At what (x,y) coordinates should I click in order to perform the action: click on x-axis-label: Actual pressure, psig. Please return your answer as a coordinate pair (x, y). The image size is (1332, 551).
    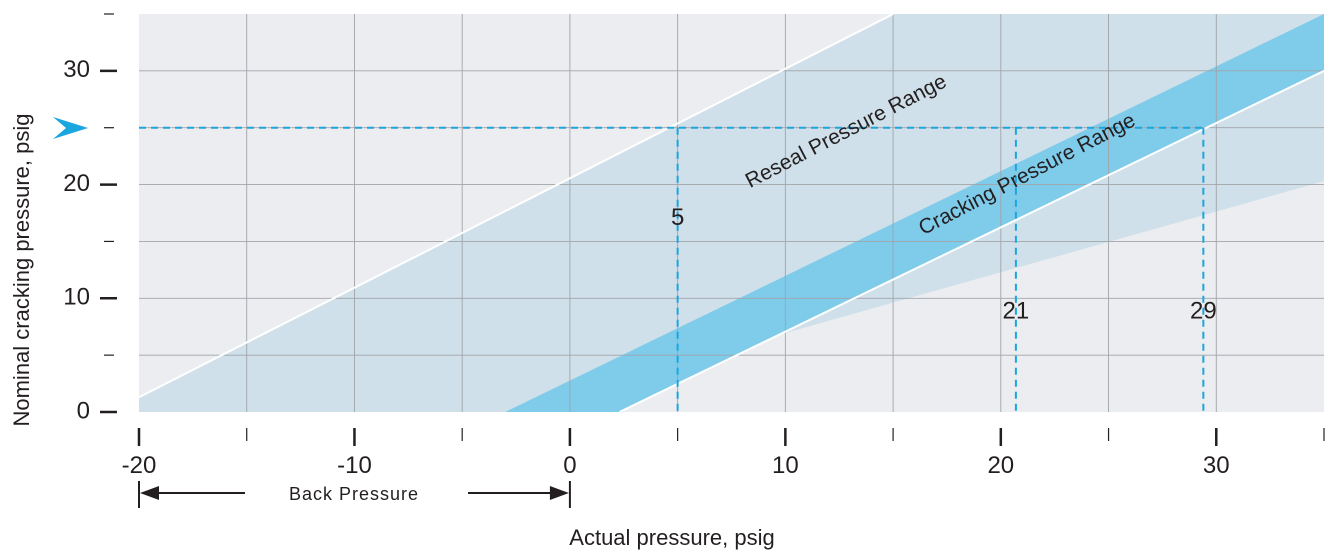
    Looking at the image, I should click on (671, 537).